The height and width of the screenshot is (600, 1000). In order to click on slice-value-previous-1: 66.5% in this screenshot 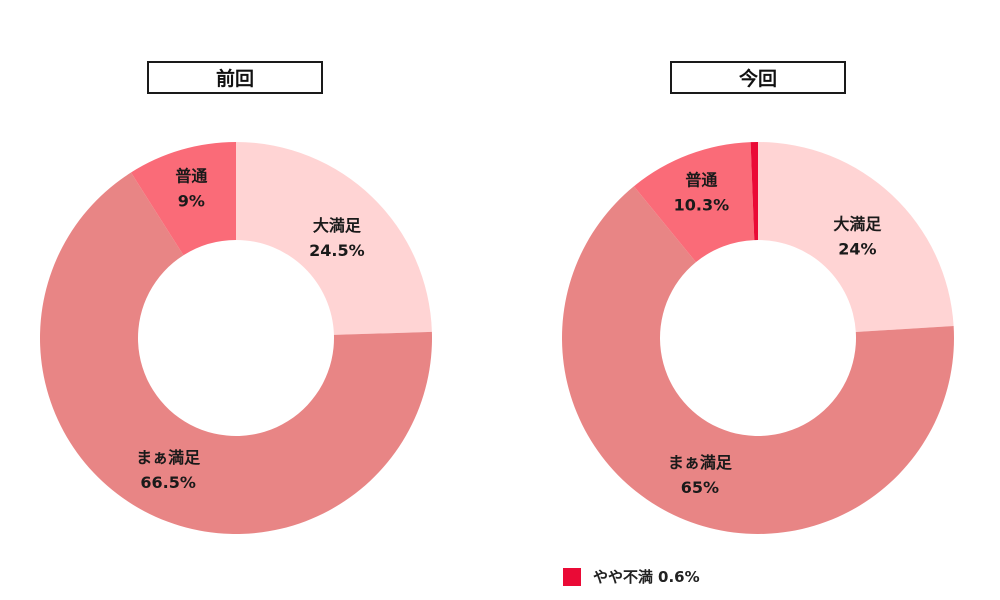, I will do `click(168, 482)`.